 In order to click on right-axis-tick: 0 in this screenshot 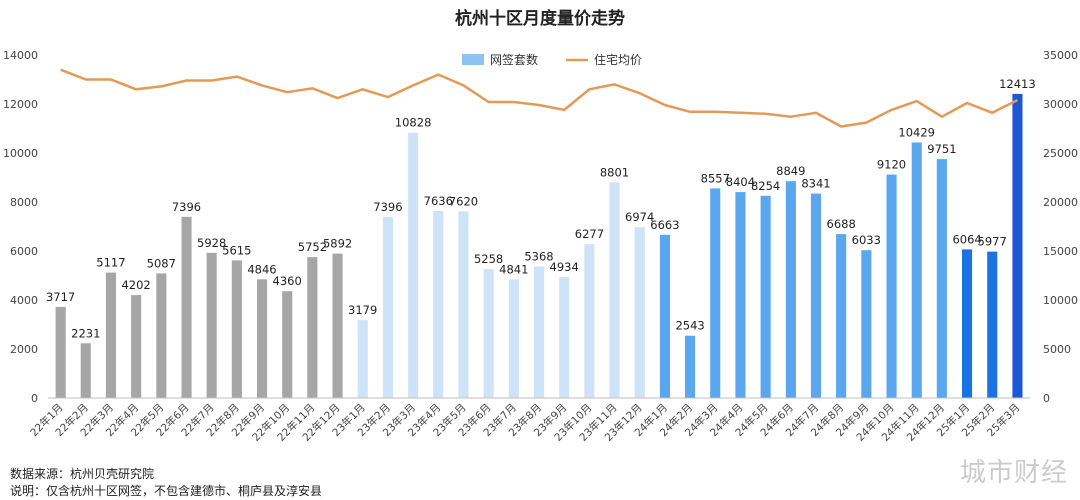, I will do `click(1046, 398)`.